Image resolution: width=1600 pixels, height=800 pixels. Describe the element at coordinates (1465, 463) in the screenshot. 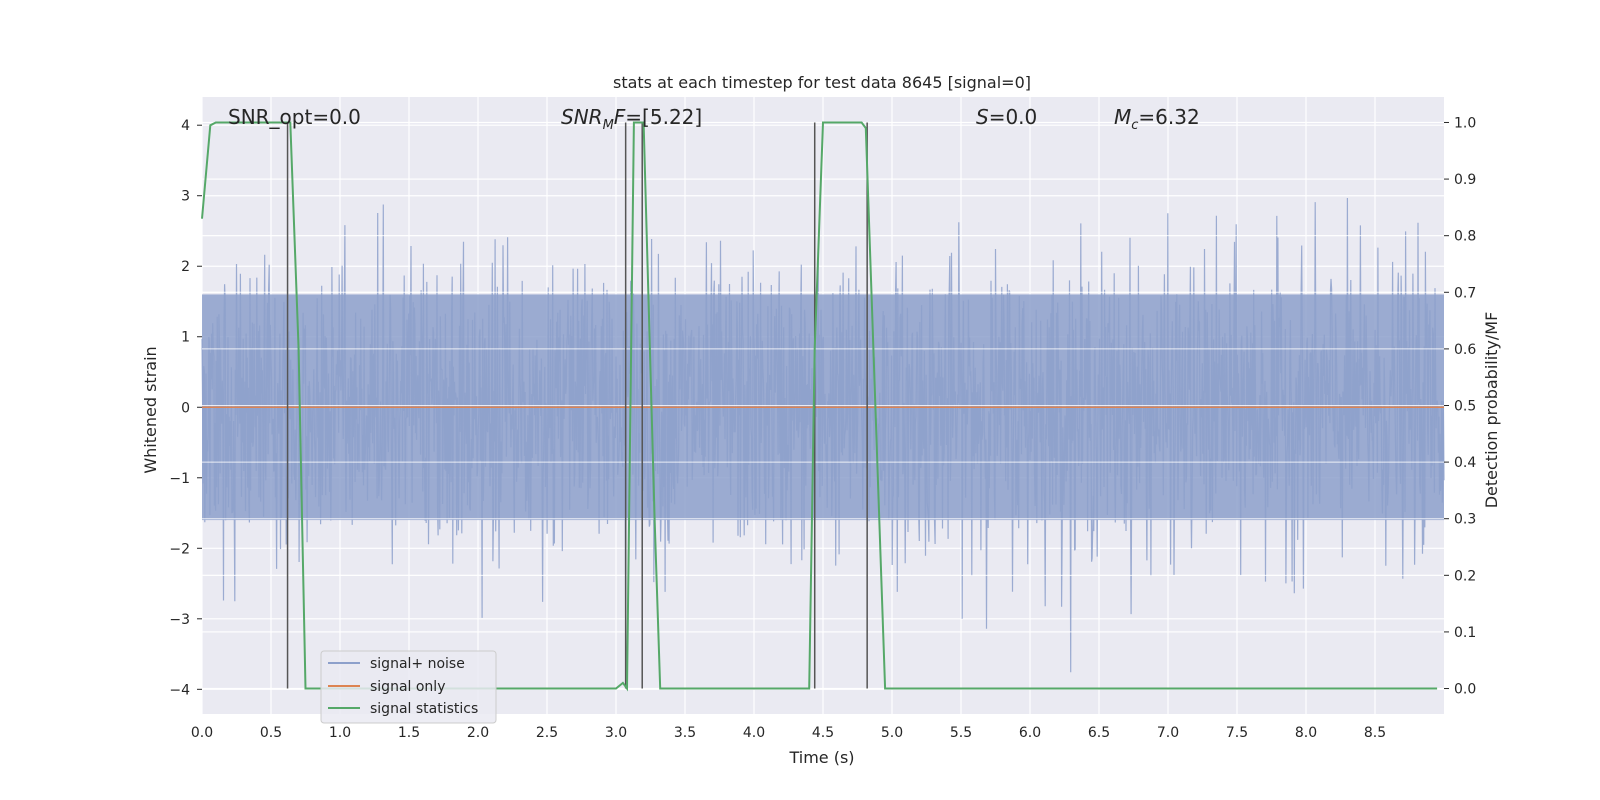

I see `y2-tick-label-6: 0.4` at that location.